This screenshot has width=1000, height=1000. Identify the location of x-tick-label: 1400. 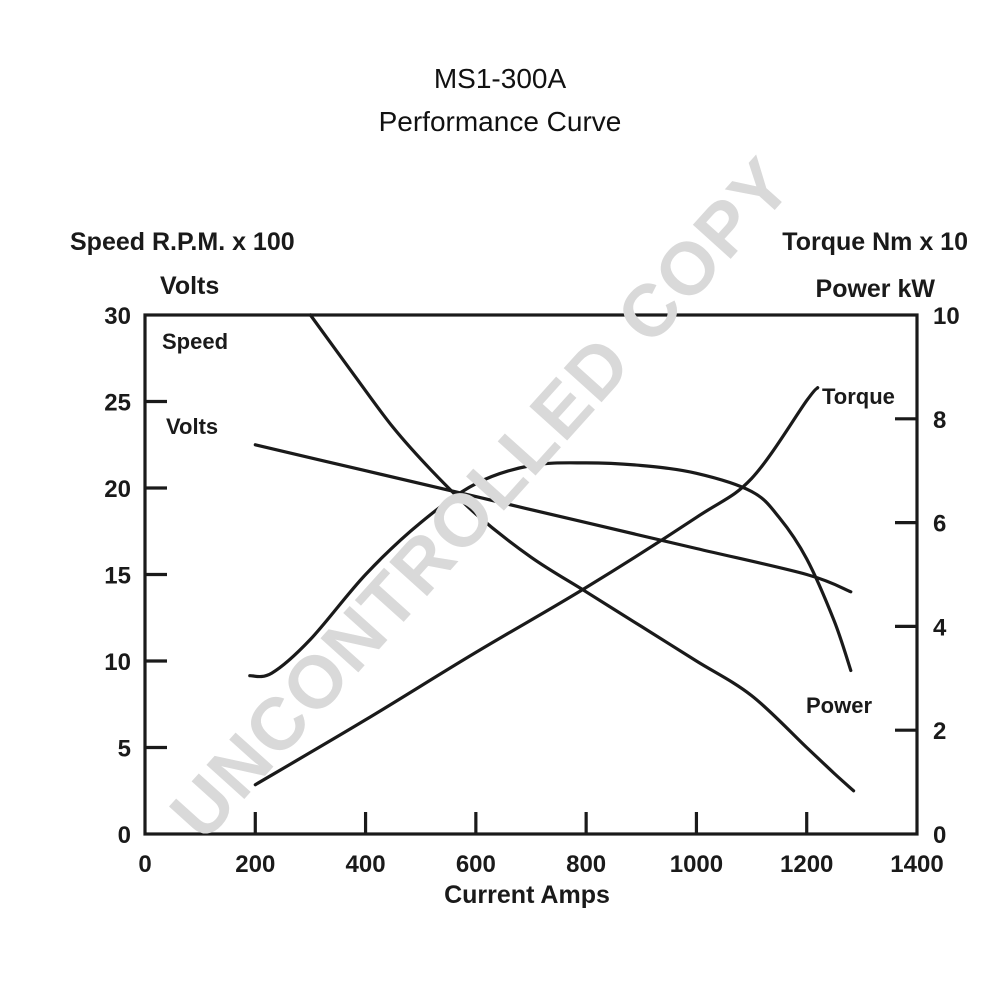
(916, 864).